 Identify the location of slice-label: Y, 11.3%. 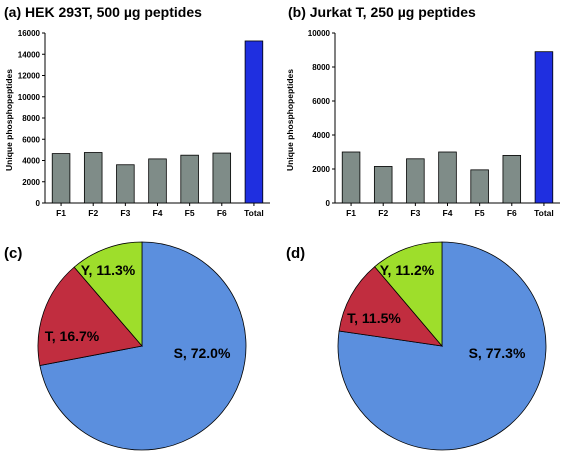
(108, 270).